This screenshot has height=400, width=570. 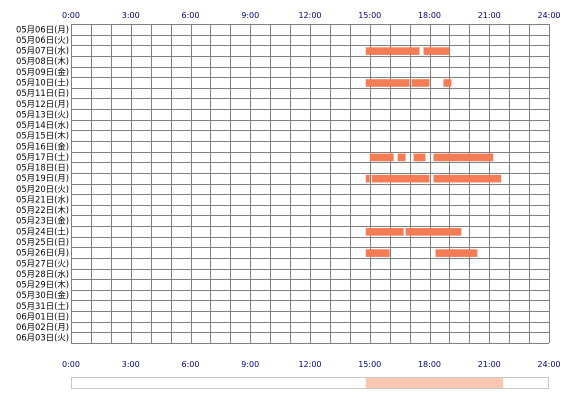 What do you see at coordinates (42, 82) in the screenshot?
I see `row-label: 05月10日(土)` at bounding box center [42, 82].